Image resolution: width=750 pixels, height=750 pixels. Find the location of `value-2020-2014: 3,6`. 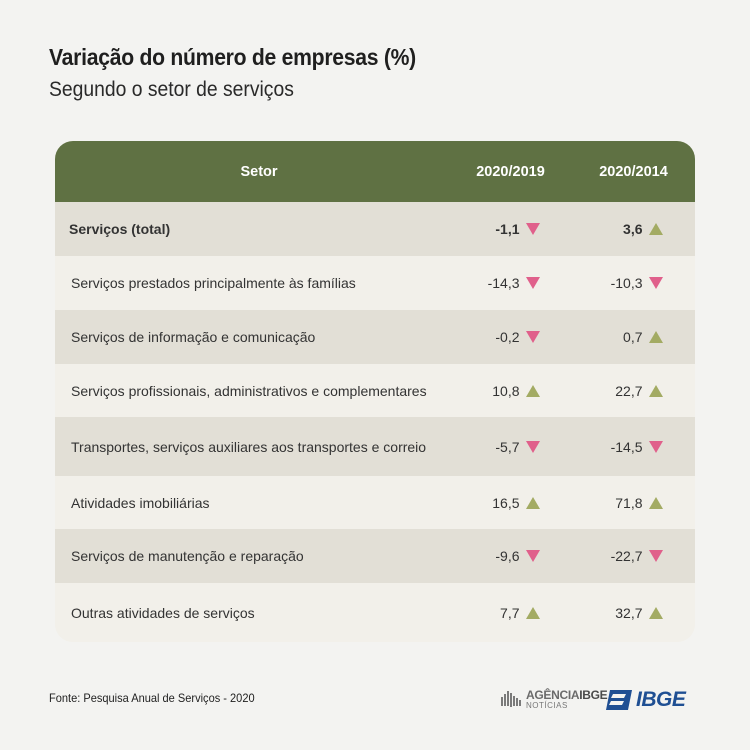

value-2020-2014: 3,6 is located at coordinates (633, 229).